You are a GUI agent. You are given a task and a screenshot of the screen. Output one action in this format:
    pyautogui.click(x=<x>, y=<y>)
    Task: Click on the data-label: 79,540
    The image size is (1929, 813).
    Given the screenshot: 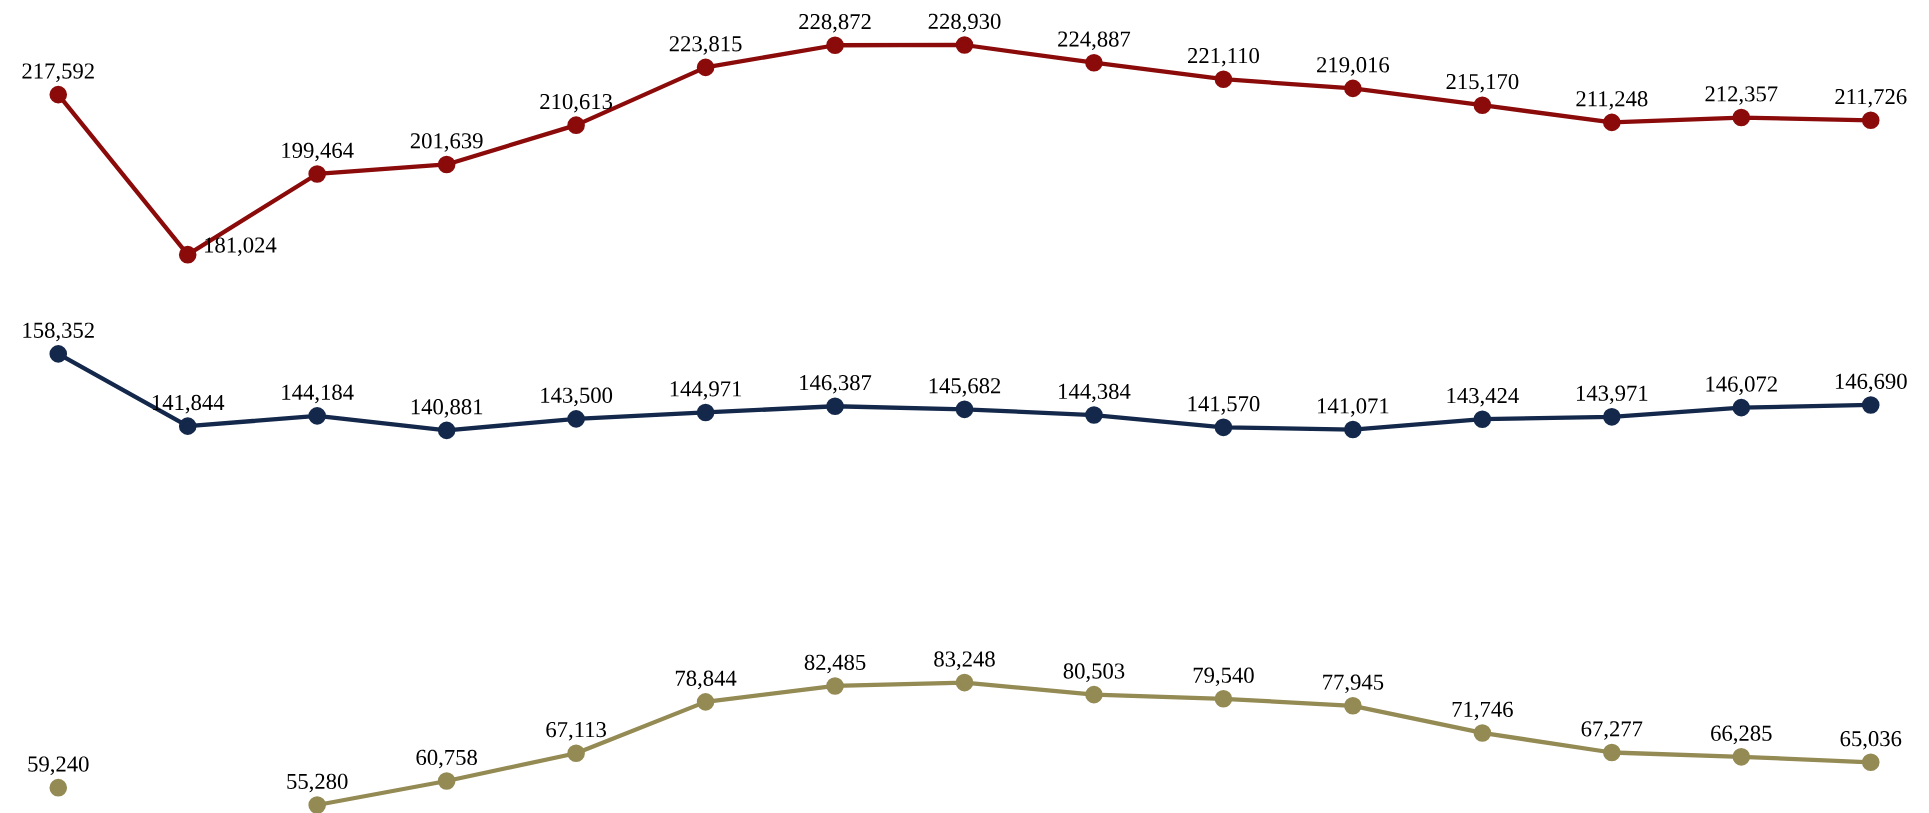 What is the action you would take?
    pyautogui.click(x=1223, y=677)
    